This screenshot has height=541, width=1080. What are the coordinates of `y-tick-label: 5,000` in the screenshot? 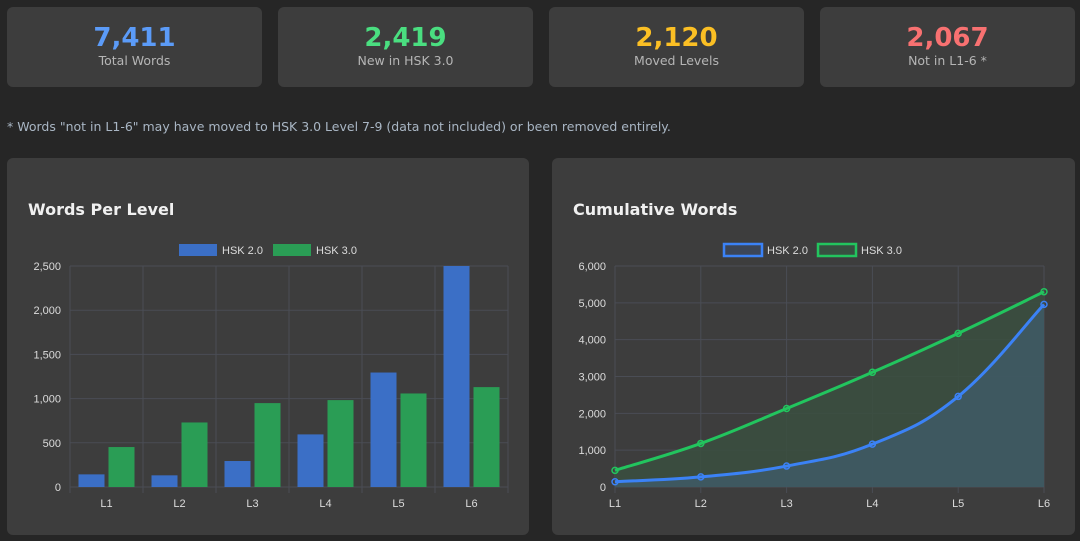 It's located at (592, 304).